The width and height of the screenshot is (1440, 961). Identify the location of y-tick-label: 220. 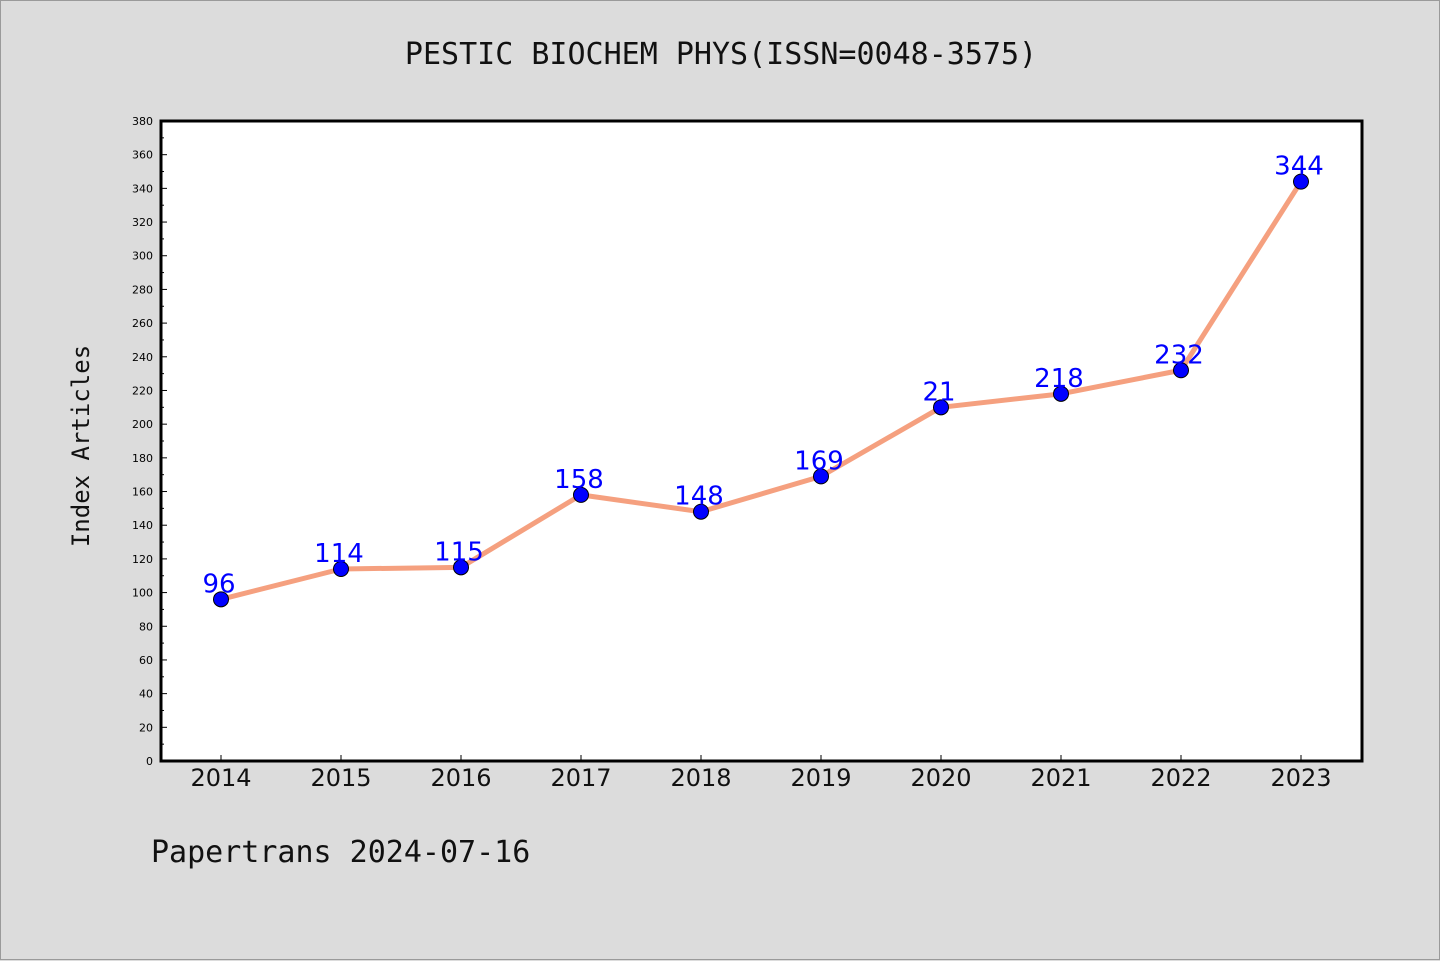
(142, 390).